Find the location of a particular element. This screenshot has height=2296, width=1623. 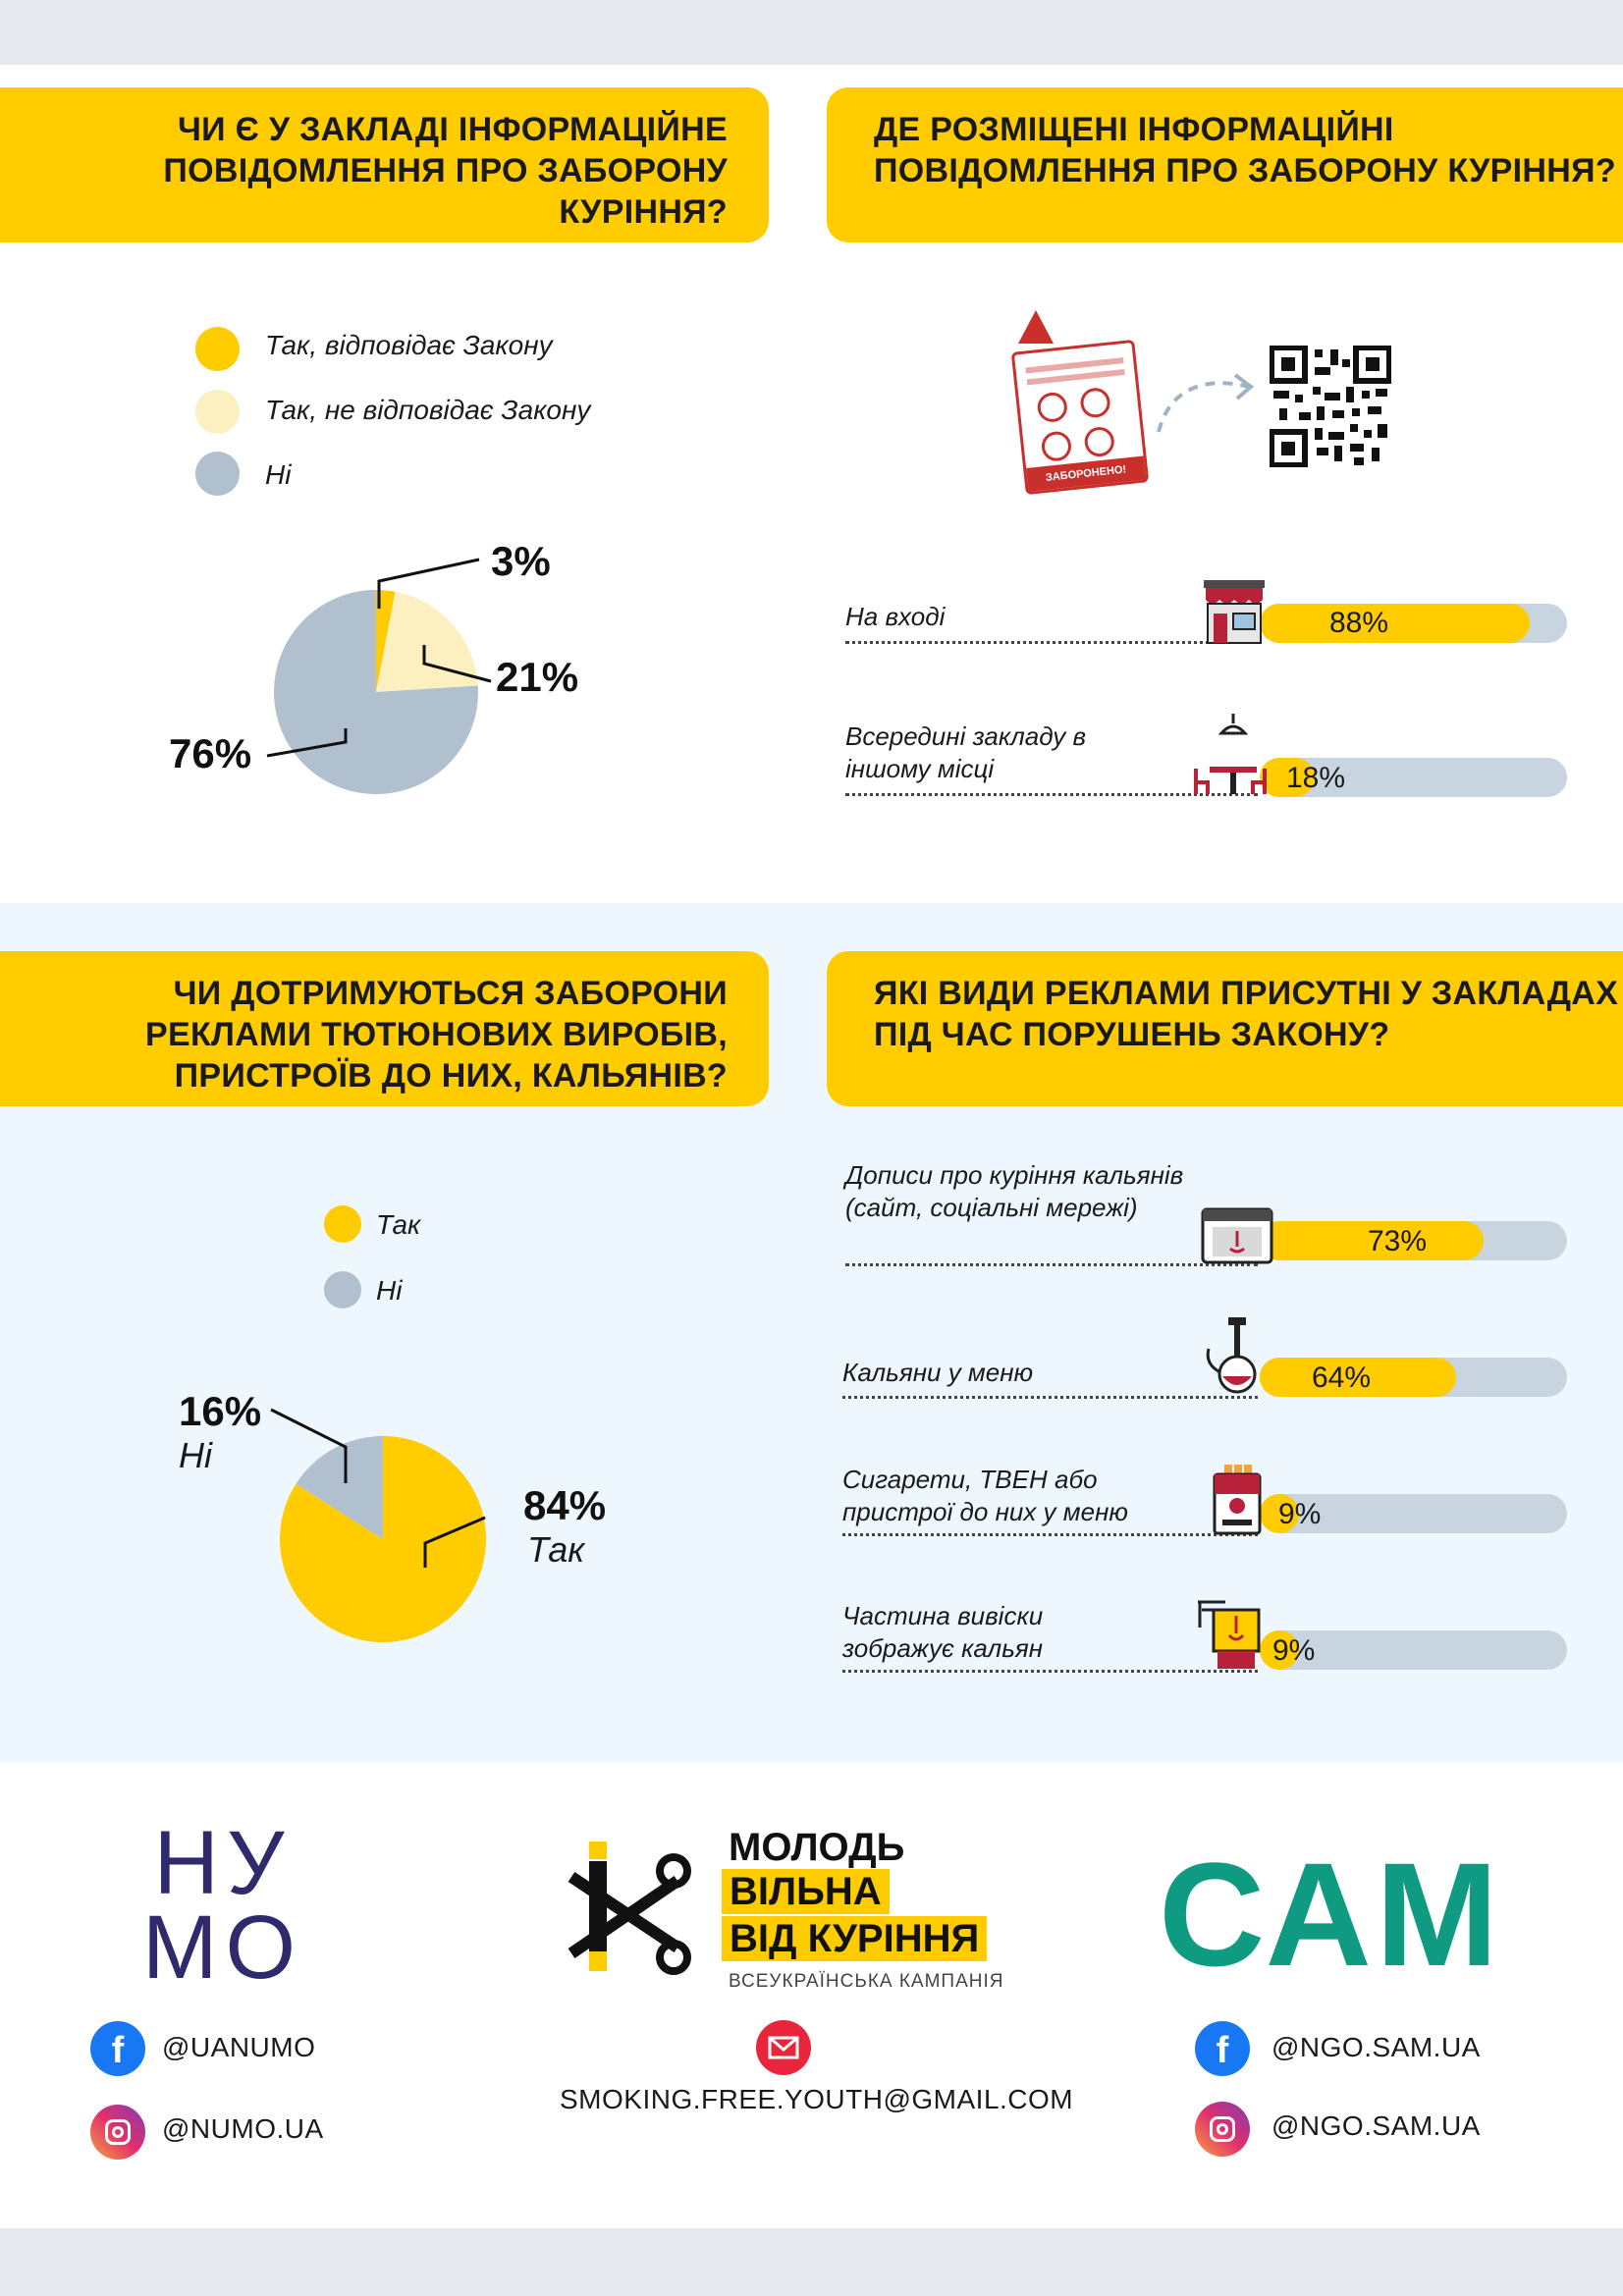

pie2-label-84: 84% is located at coordinates (565, 1505).